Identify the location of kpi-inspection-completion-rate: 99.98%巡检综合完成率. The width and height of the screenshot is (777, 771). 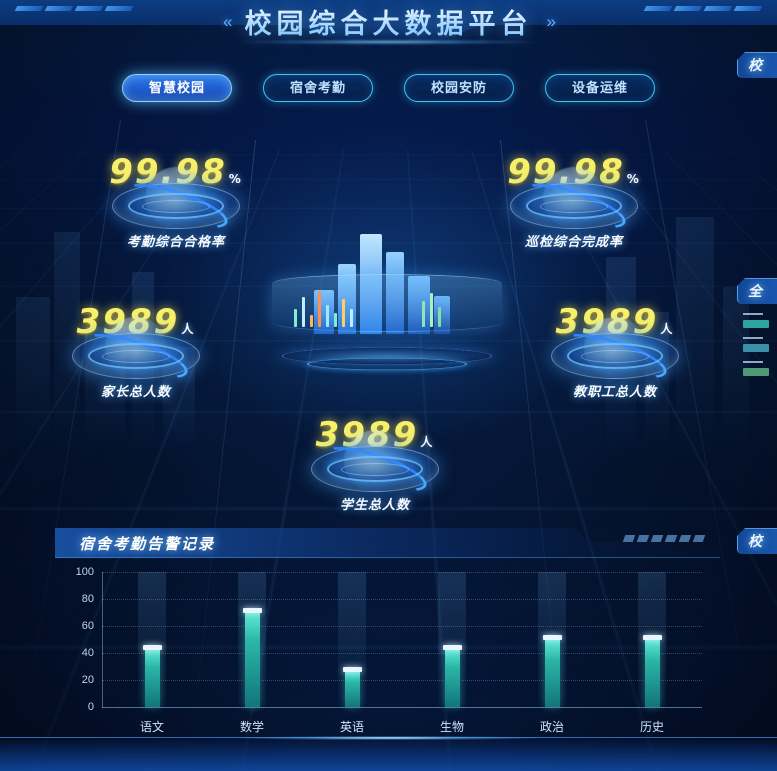
(574, 202).